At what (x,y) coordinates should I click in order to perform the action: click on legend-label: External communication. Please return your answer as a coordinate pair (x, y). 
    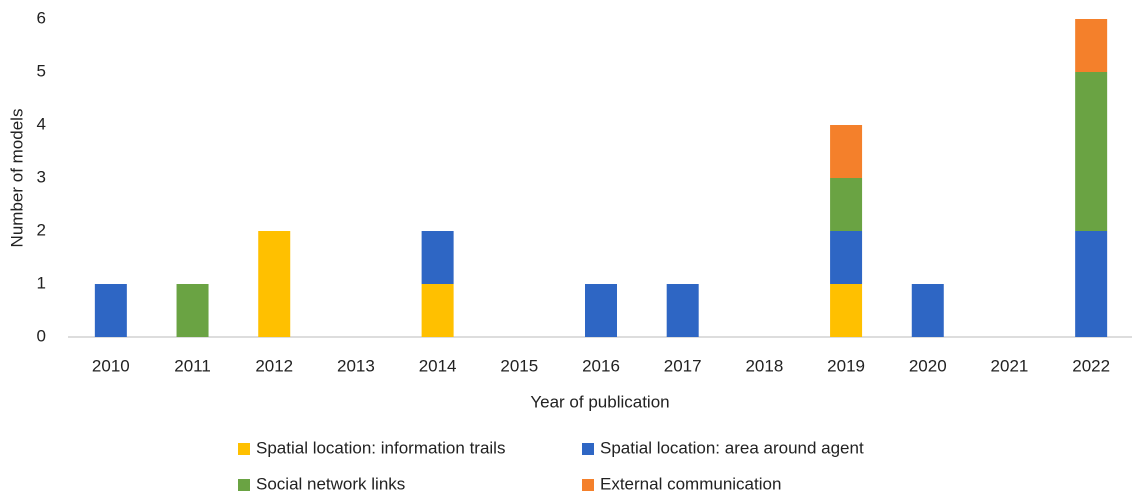
    Looking at the image, I should click on (690, 483).